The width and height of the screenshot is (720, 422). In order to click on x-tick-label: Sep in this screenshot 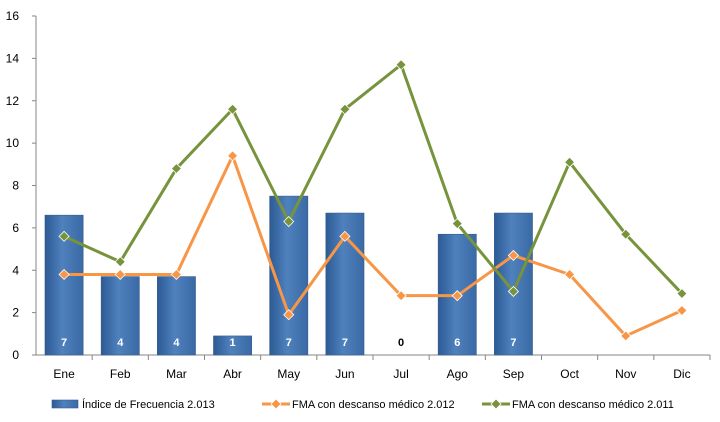, I will do `click(514, 374)`.